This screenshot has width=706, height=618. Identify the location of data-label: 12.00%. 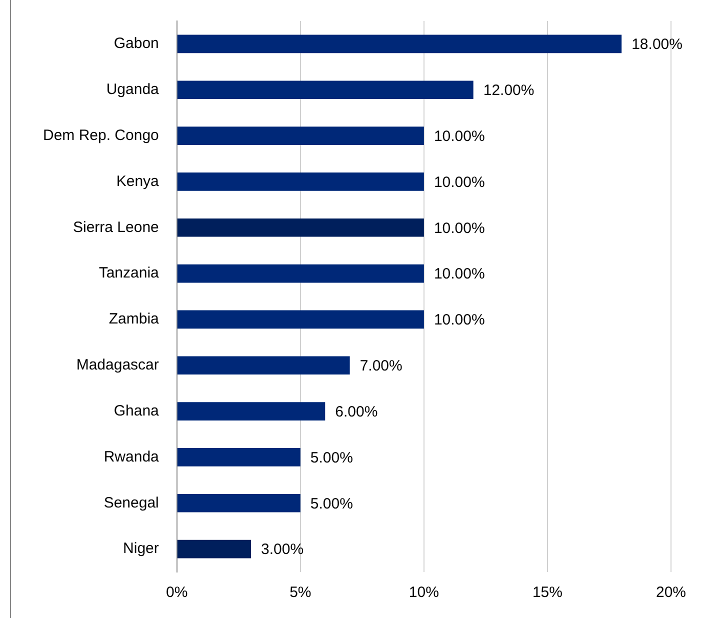
(508, 91).